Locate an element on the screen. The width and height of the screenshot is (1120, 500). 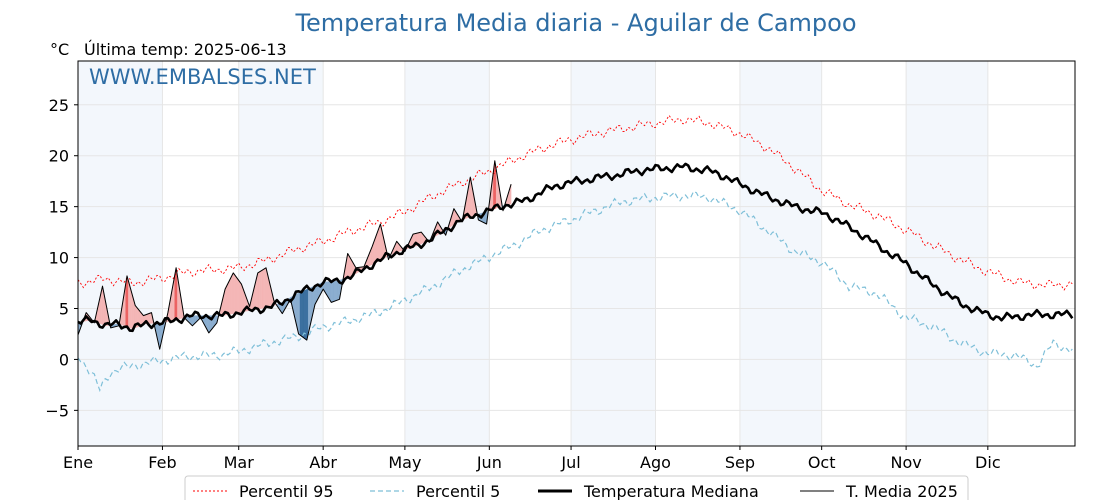
legend-box is located at coordinates (576, 487).